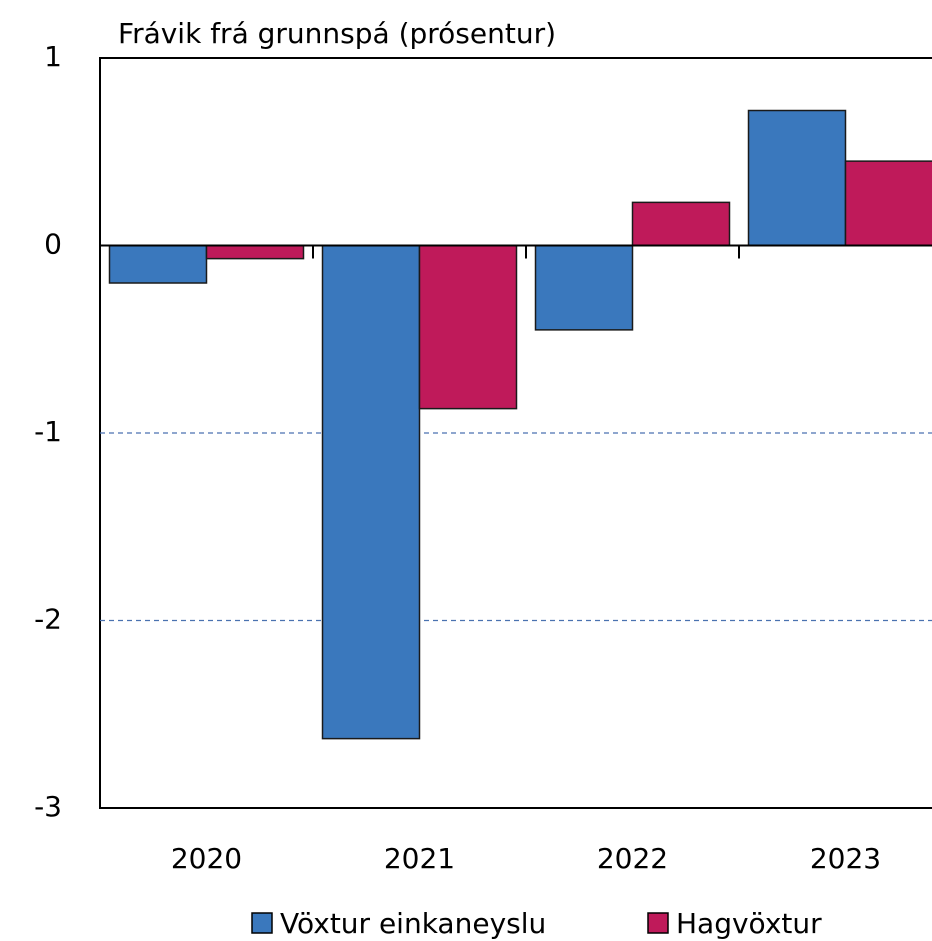 Image resolution: width=932 pixels, height=941 pixels. What do you see at coordinates (413, 923) in the screenshot?
I see `legend-label: Vöxtur einkaneyslu` at bounding box center [413, 923].